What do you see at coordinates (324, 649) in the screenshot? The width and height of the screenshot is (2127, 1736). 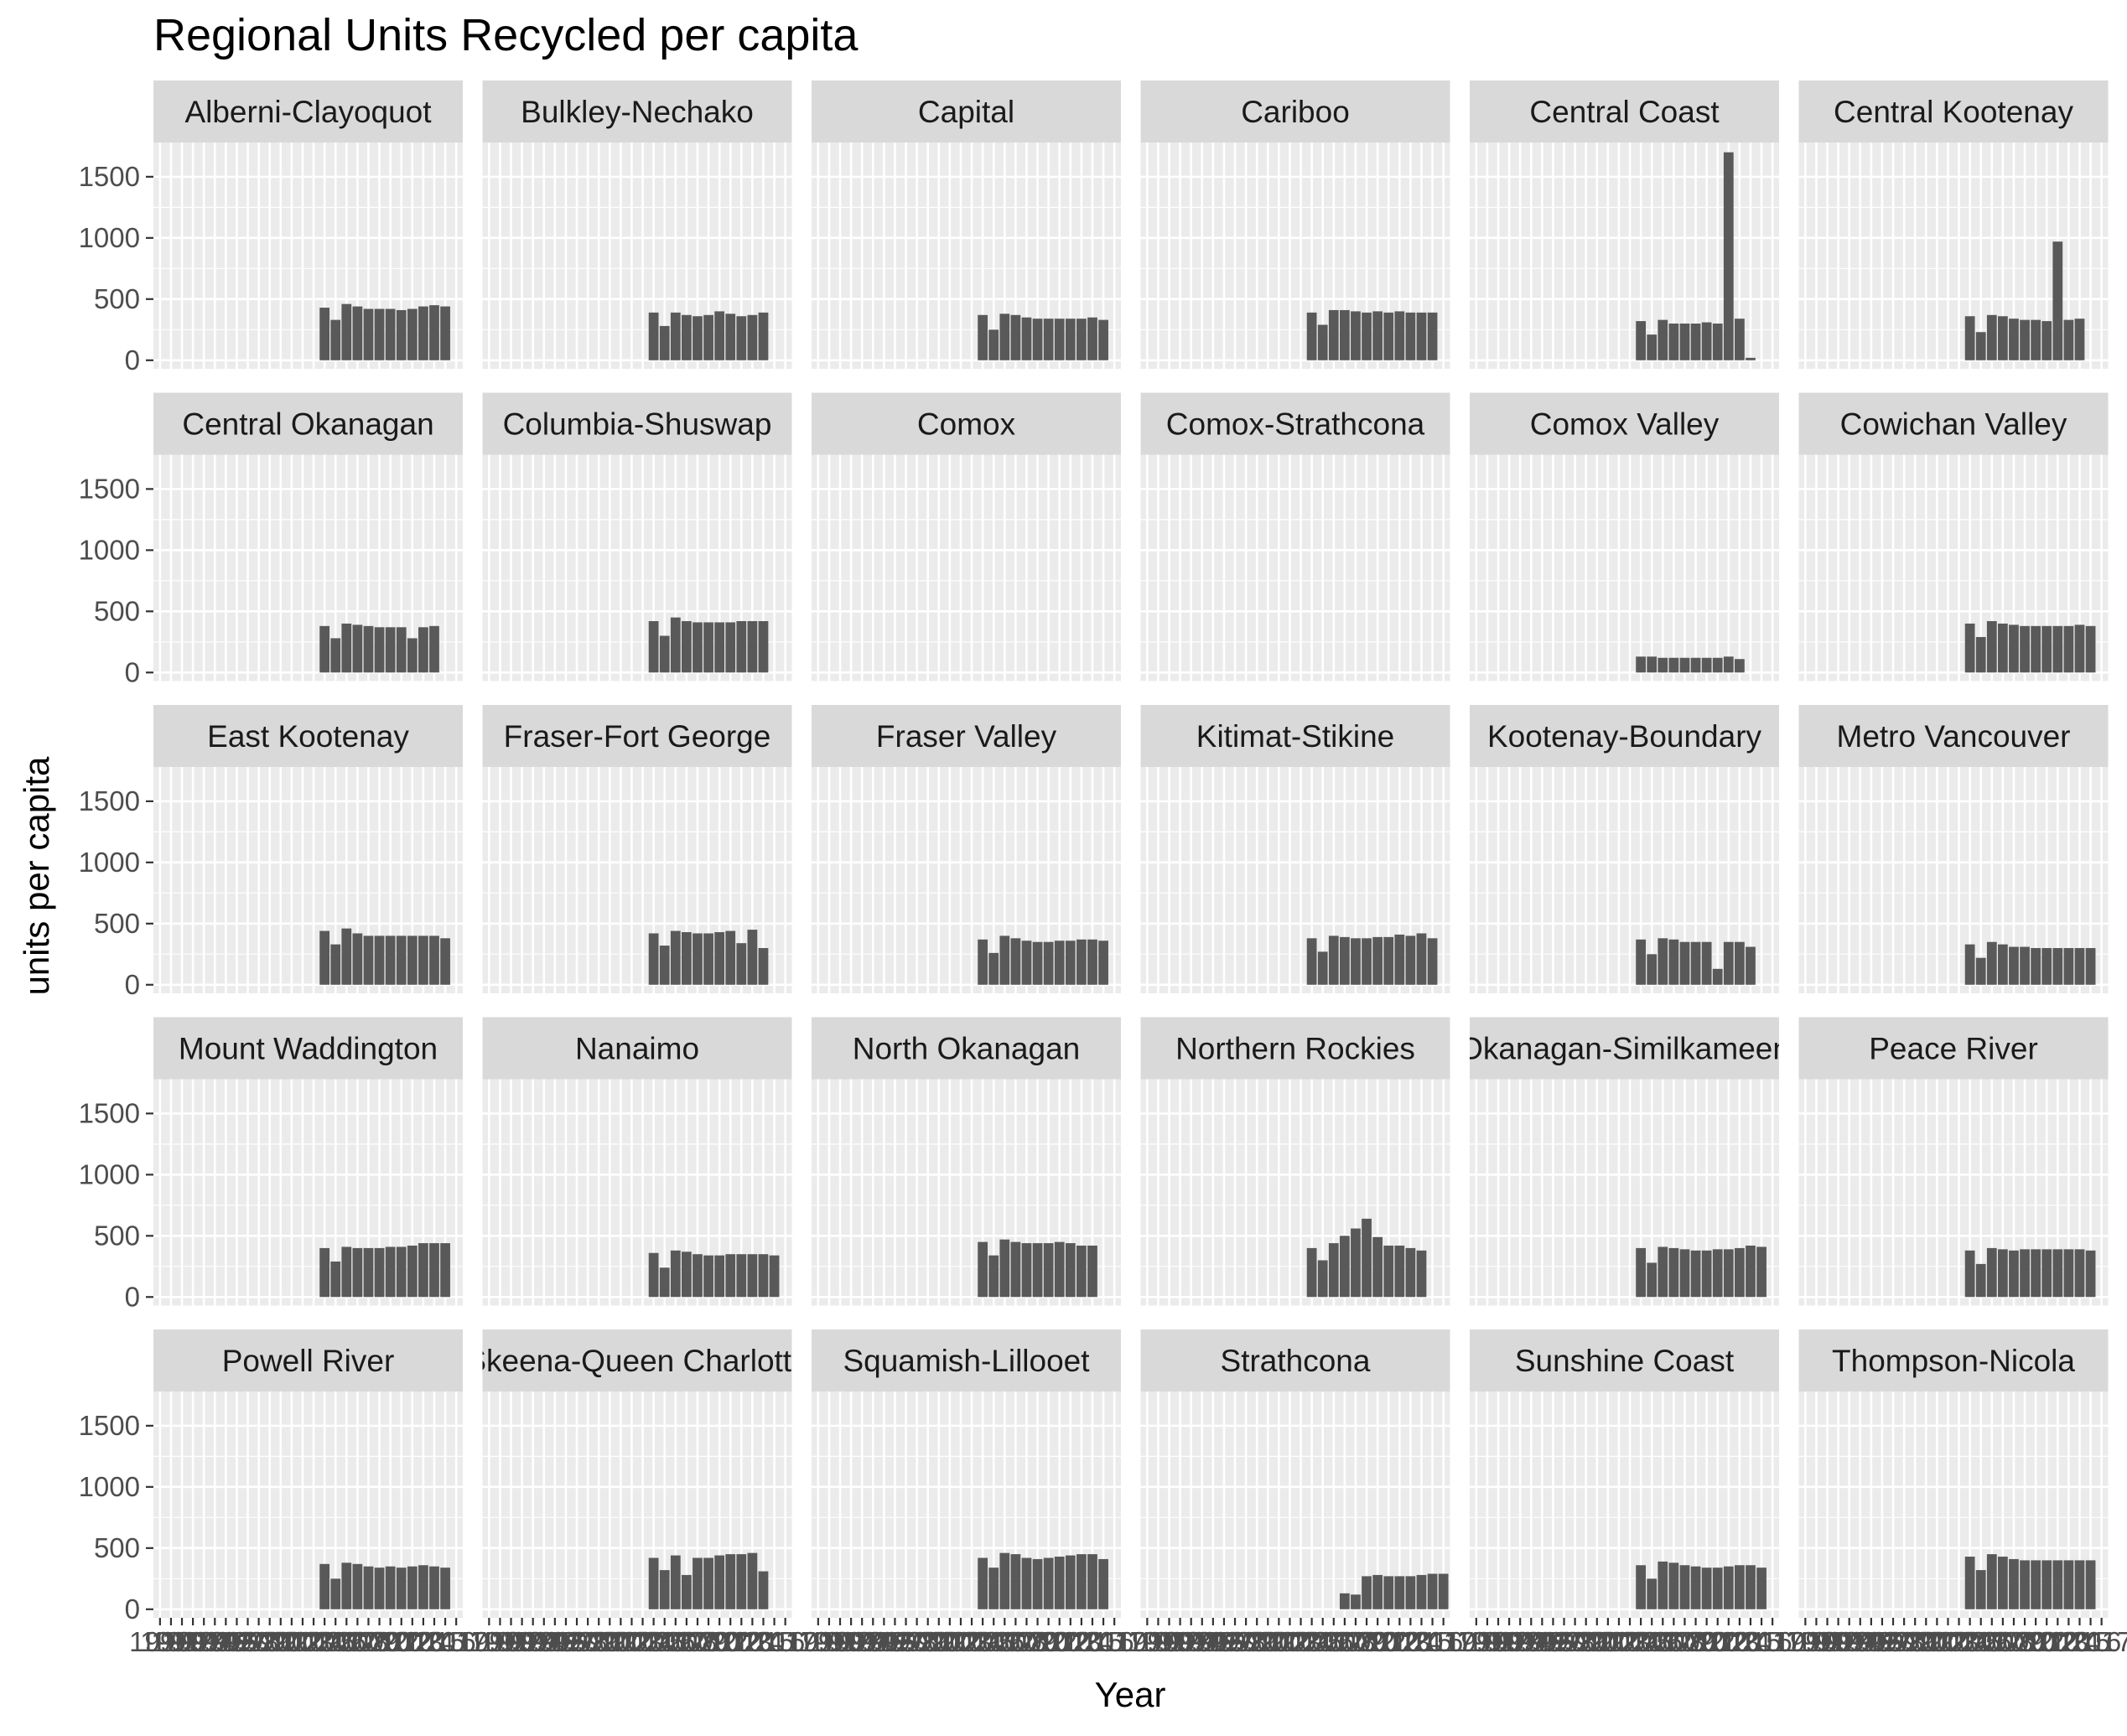 I see `bar-central-okanagan-2005` at bounding box center [324, 649].